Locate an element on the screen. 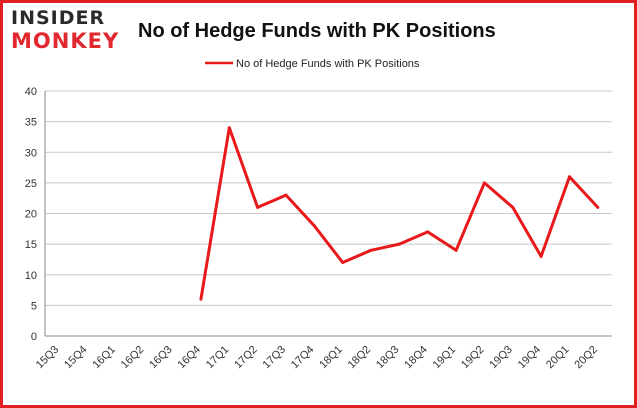 The height and width of the screenshot is (408, 637). chart-title: No of Hedge Funds with PK Positions is located at coordinates (317, 31).